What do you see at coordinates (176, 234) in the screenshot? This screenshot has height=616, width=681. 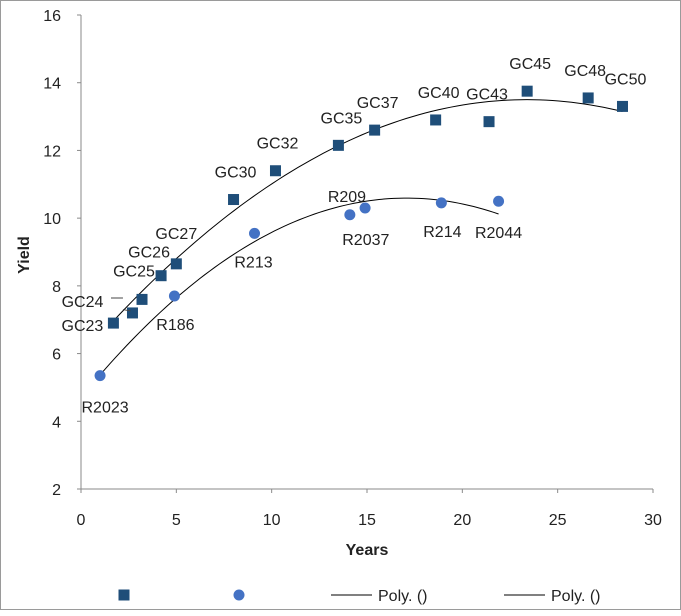 I see `data-label-gc27: GC27` at bounding box center [176, 234].